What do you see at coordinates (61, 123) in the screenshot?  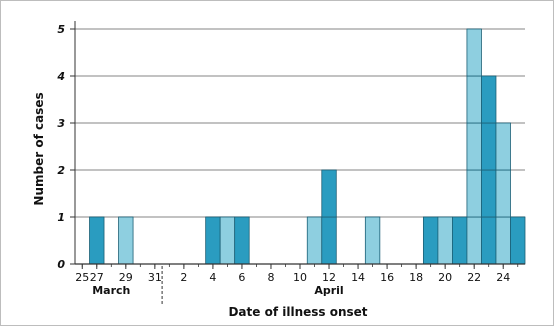 I see `y-tick-label-3: 3` at bounding box center [61, 123].